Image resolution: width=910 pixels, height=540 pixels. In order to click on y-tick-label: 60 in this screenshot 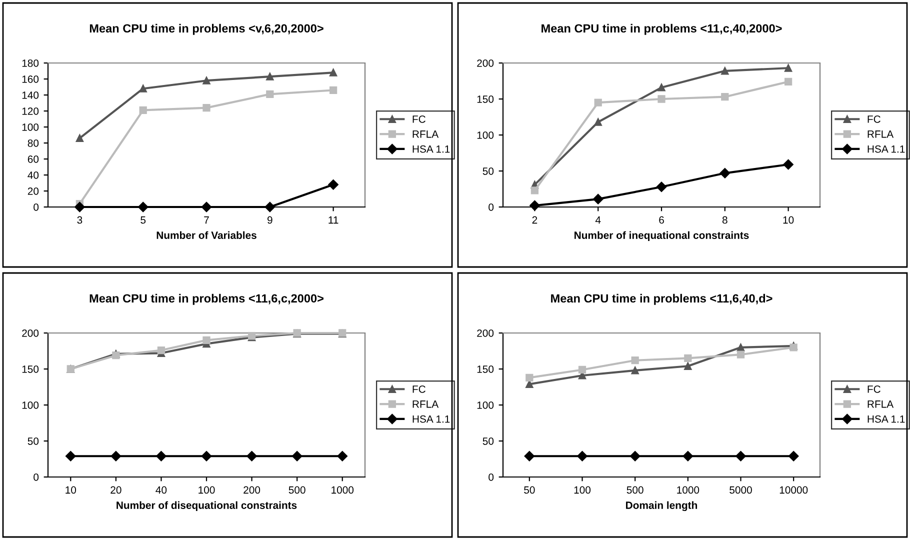, I will do `click(33, 159)`.